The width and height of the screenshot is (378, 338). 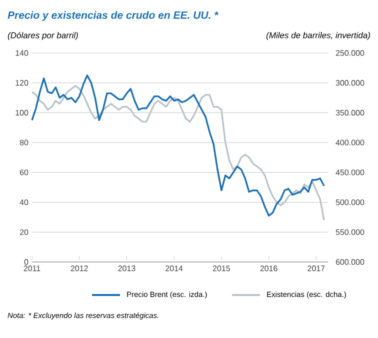 What do you see at coordinates (79, 269) in the screenshot?
I see `x-tick-label: 2012` at bounding box center [79, 269].